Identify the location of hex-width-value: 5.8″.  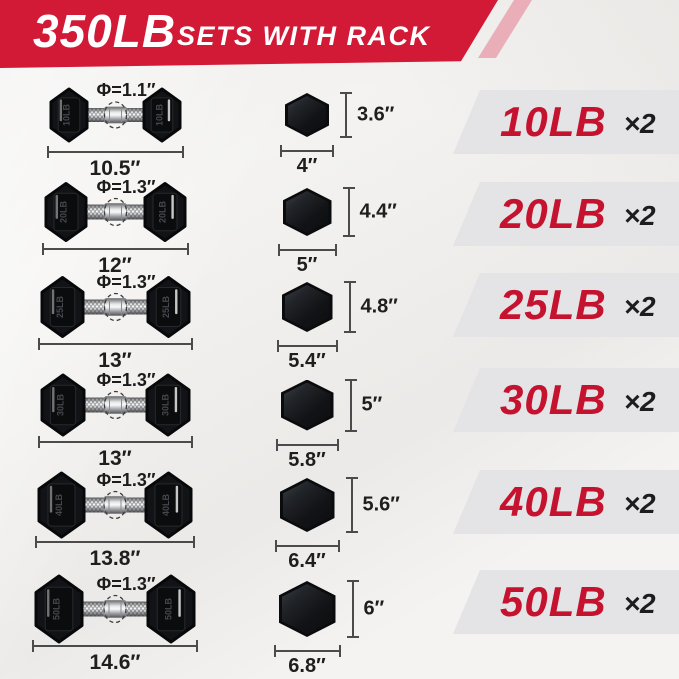
(307, 459).